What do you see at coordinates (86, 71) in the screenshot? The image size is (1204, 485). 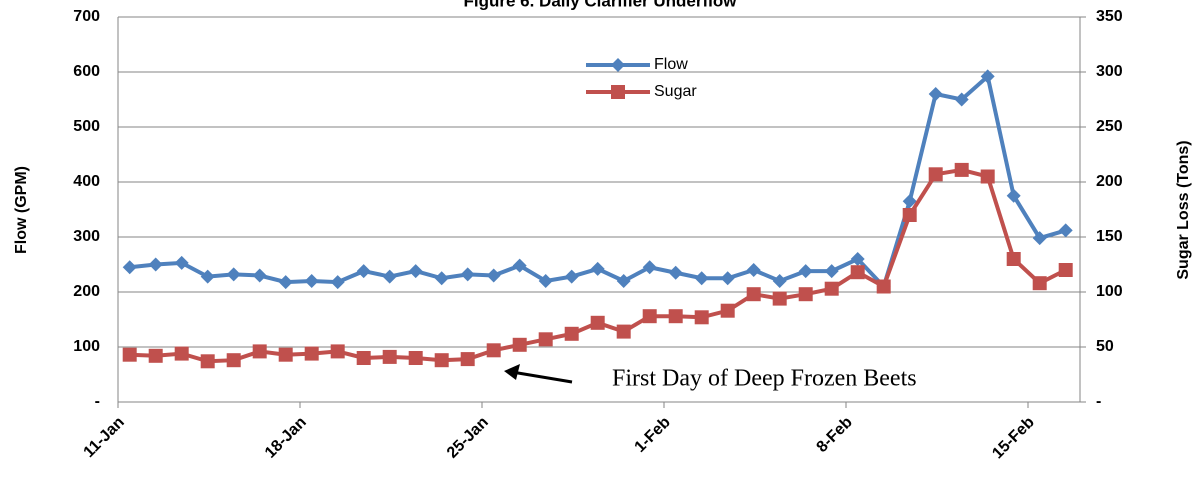 I see `y-tick-label: 600` at bounding box center [86, 71].